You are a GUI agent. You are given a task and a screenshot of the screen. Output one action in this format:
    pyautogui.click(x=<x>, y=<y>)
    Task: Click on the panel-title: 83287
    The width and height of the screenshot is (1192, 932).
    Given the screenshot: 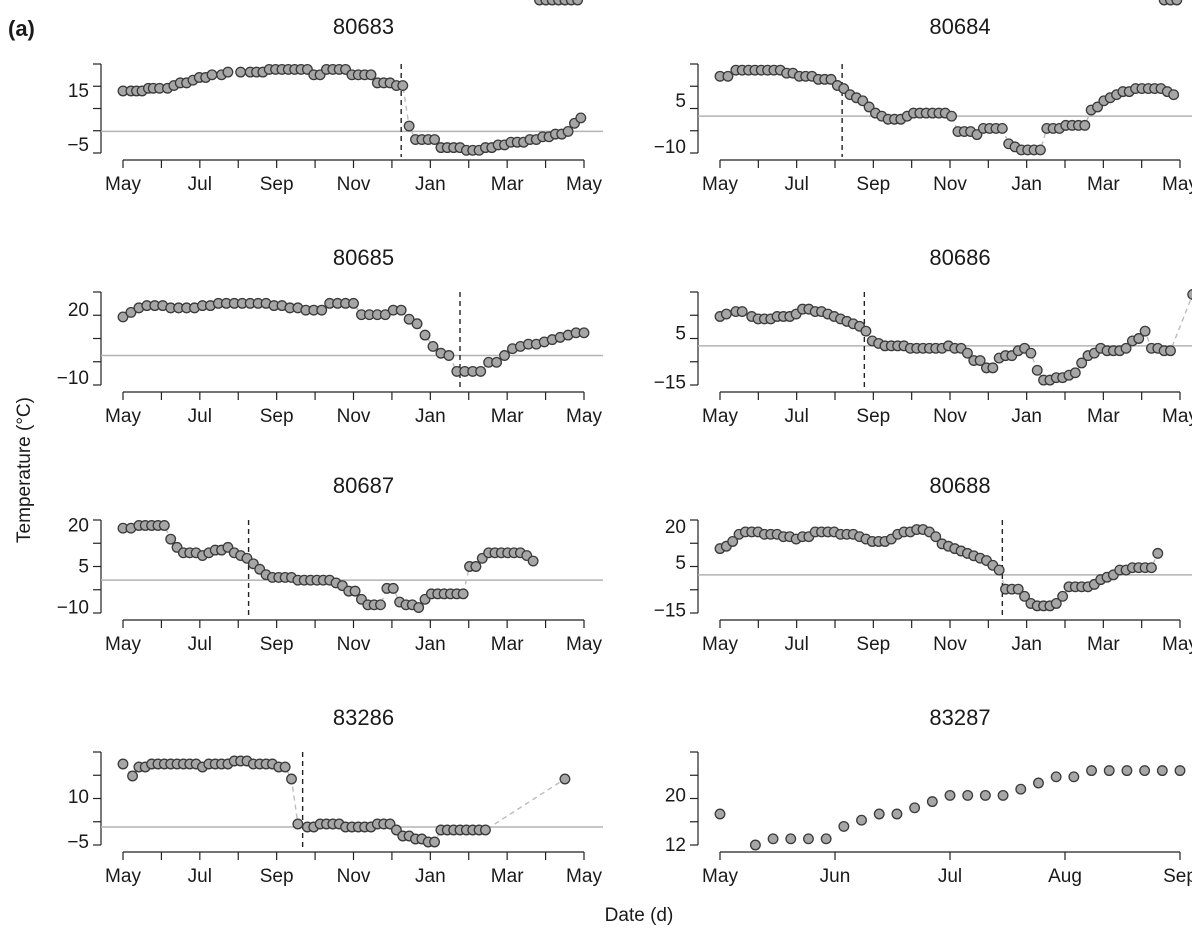 What is the action you would take?
    pyautogui.click(x=959, y=717)
    